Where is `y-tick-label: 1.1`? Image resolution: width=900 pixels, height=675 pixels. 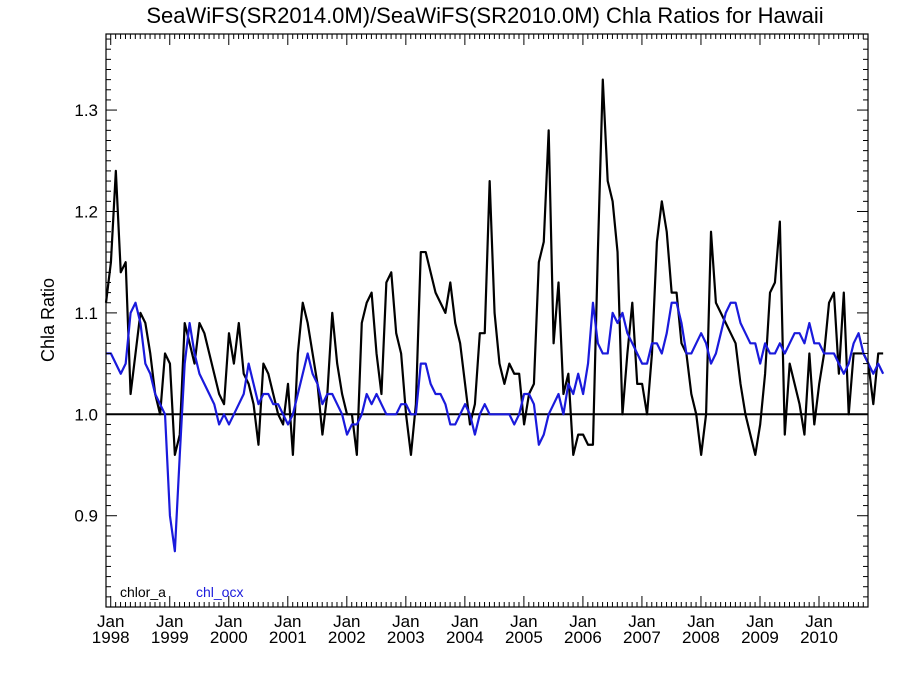 y-tick-label: 1.1 is located at coordinates (86, 313).